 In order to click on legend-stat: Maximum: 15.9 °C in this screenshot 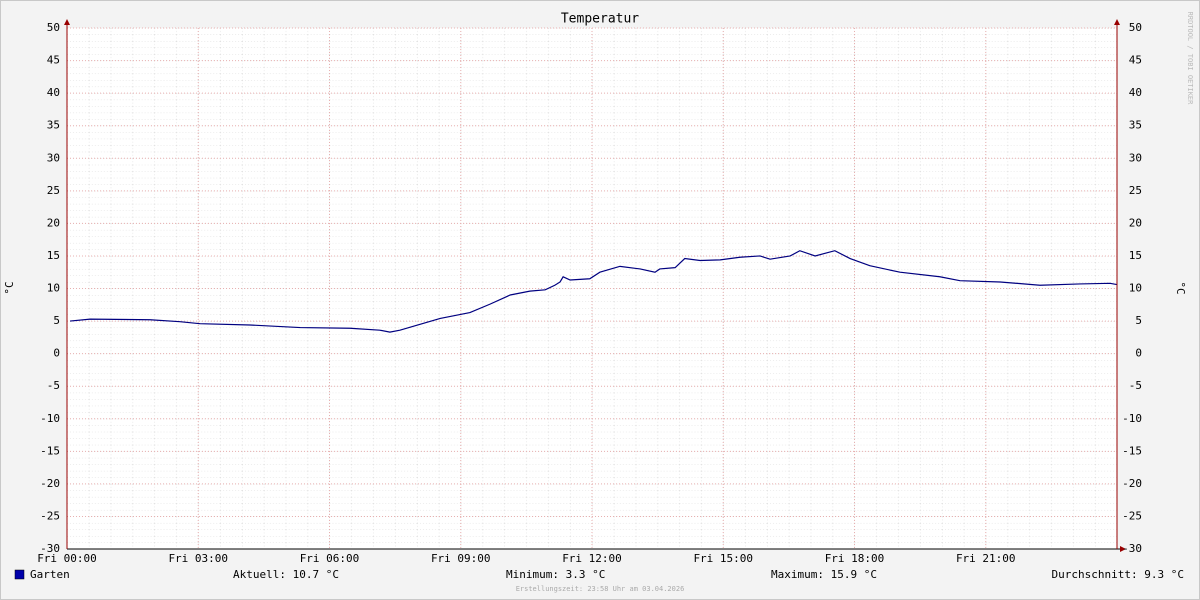, I will do `click(824, 574)`.